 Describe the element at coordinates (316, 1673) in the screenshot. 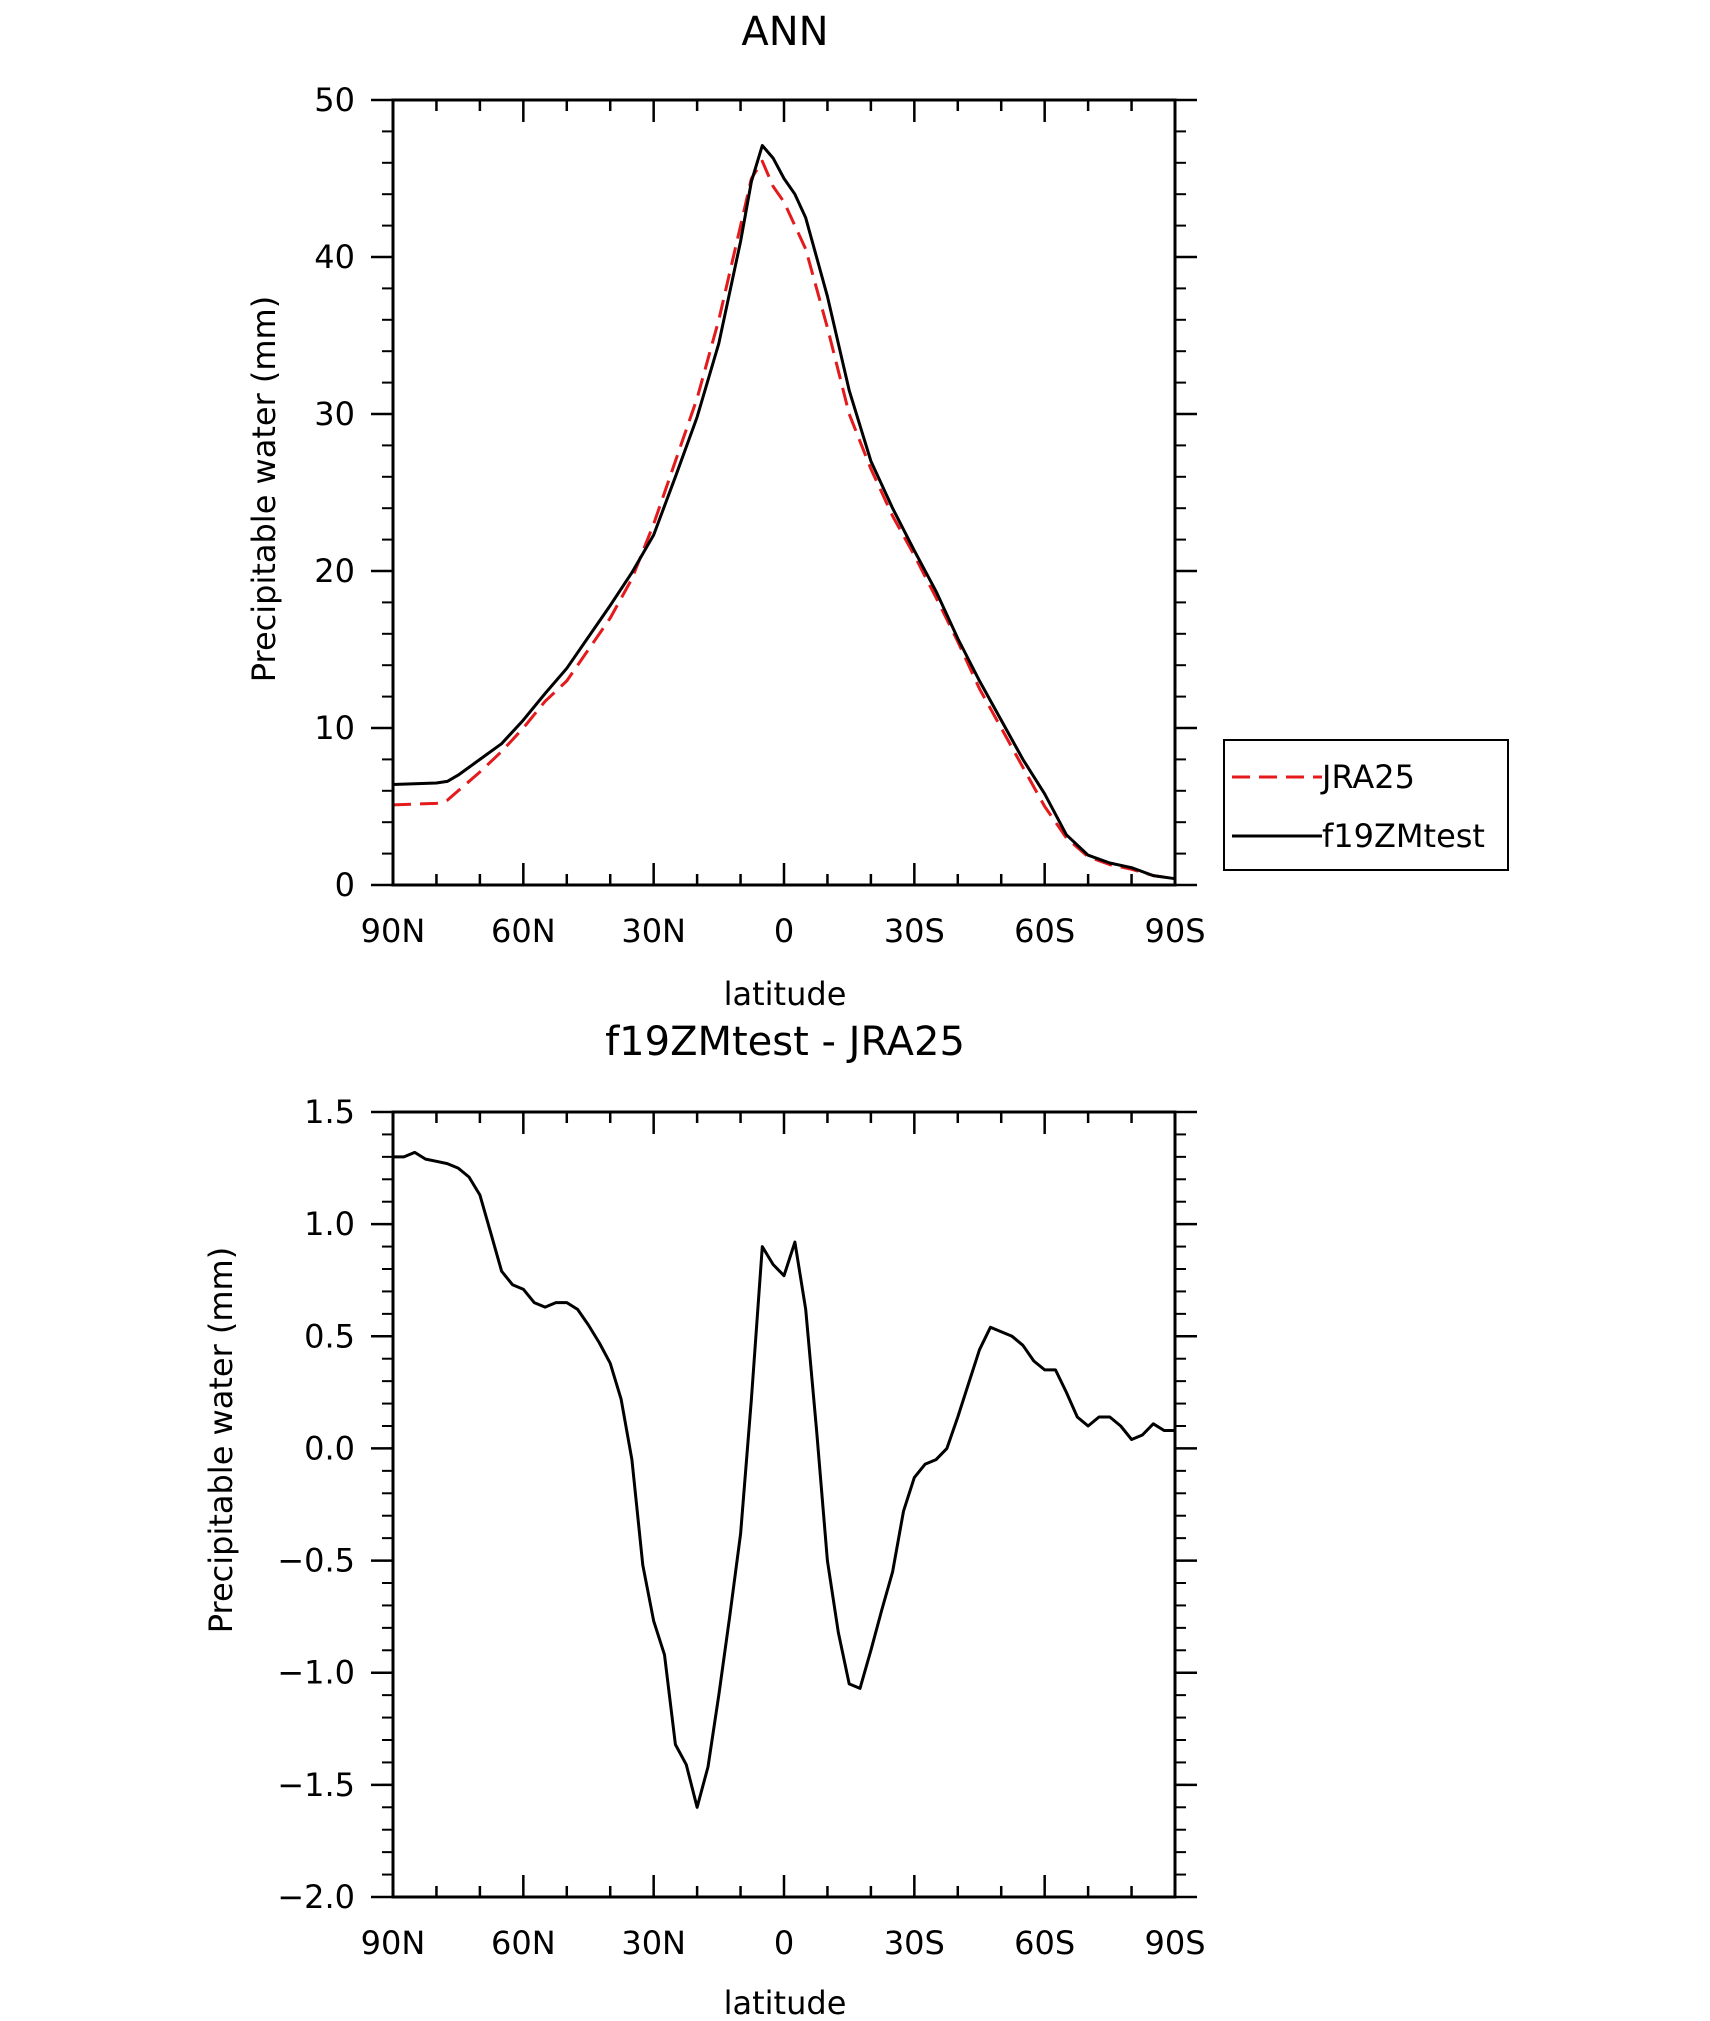

I see `y-tick-label: −1.0` at that location.